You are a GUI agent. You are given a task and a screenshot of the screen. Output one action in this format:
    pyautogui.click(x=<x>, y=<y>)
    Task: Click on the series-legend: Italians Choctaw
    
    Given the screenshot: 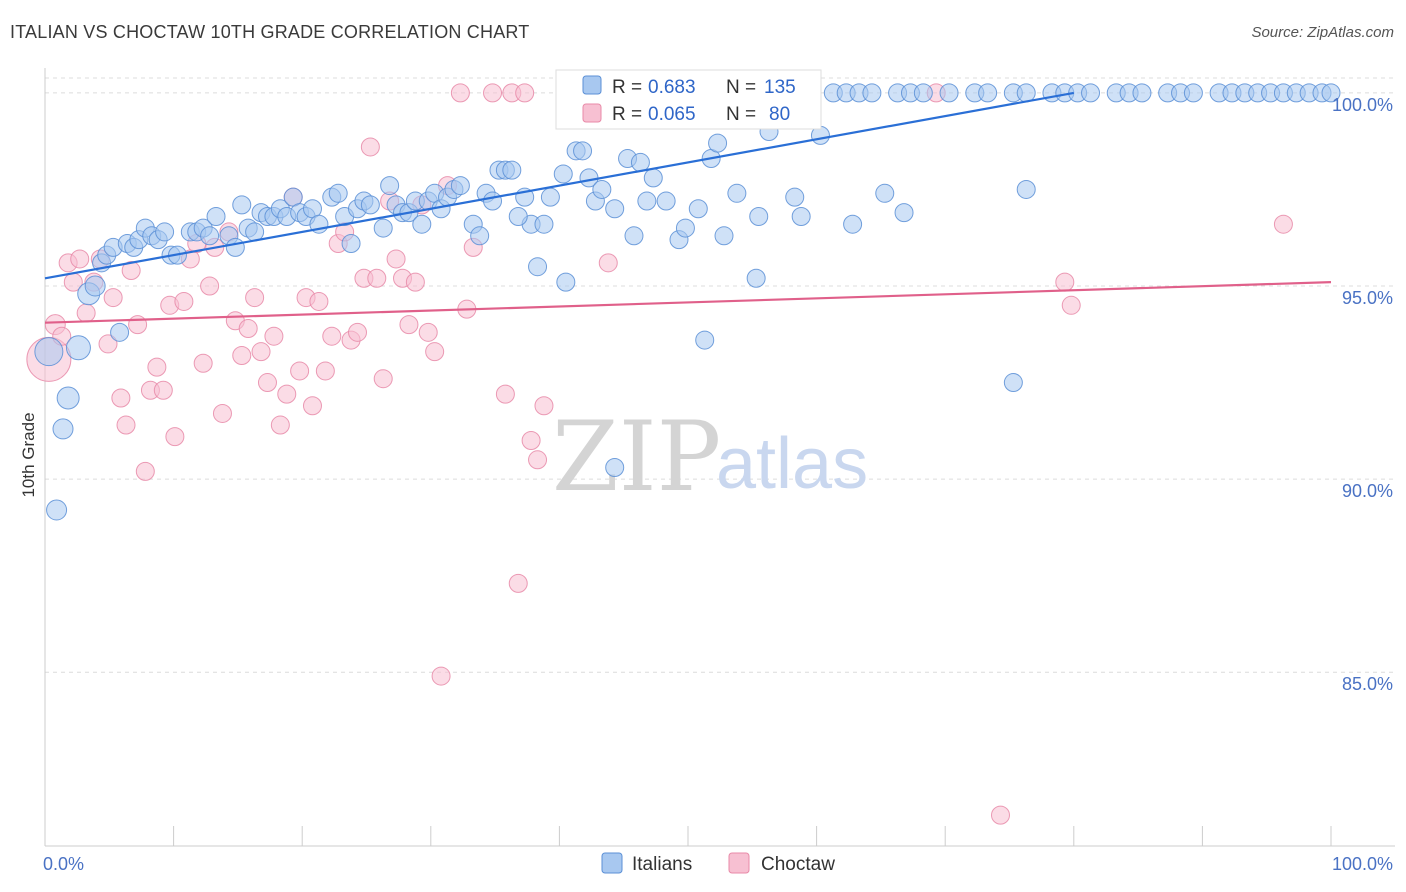 What is the action you would take?
    pyautogui.click(x=718, y=863)
    